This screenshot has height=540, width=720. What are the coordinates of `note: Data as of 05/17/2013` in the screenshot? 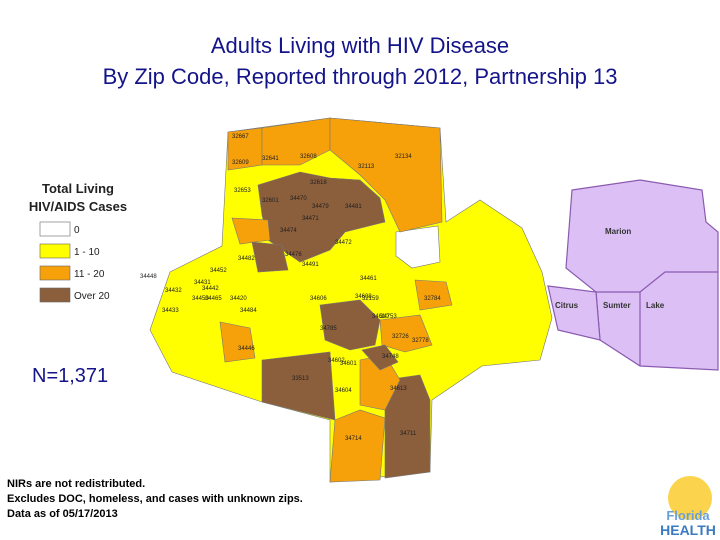 It's located at (62, 514).